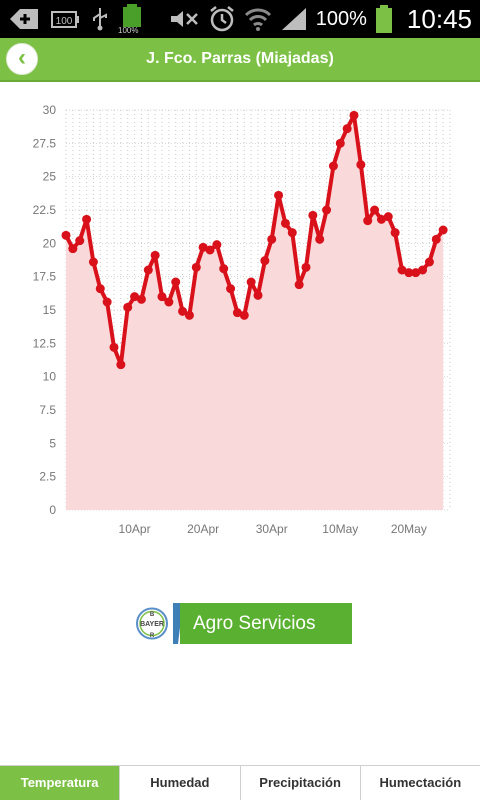 This screenshot has height=800, width=480. I want to click on x-tick-label: 10May, so click(340, 529).